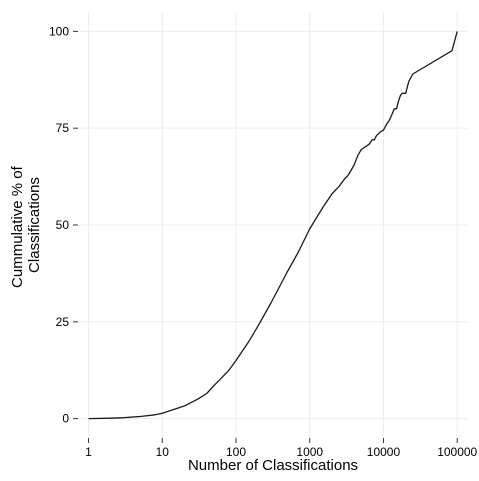 The image size is (479, 481). I want to click on y-tick-label: 25, so click(63, 322).